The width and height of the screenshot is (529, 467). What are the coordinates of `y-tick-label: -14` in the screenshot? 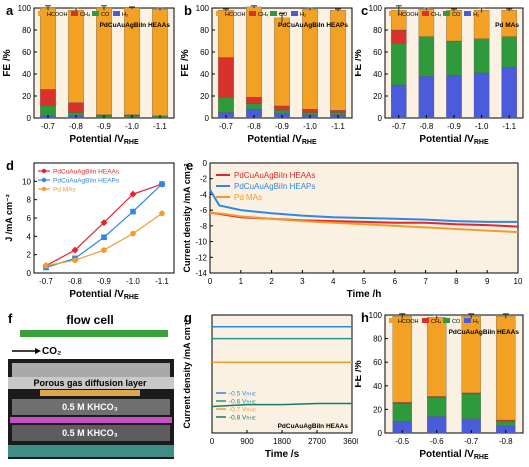 It's located at (201, 273).